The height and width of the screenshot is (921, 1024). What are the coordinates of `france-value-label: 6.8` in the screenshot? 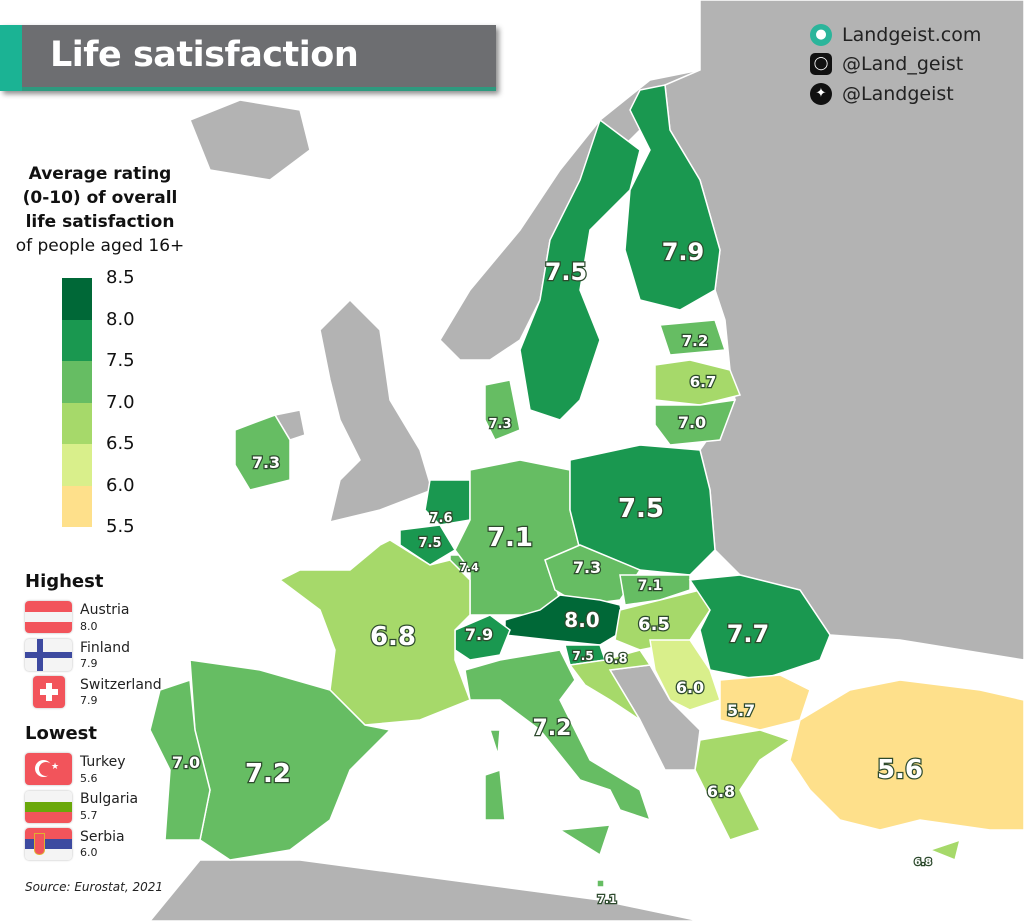 It's located at (393, 637).